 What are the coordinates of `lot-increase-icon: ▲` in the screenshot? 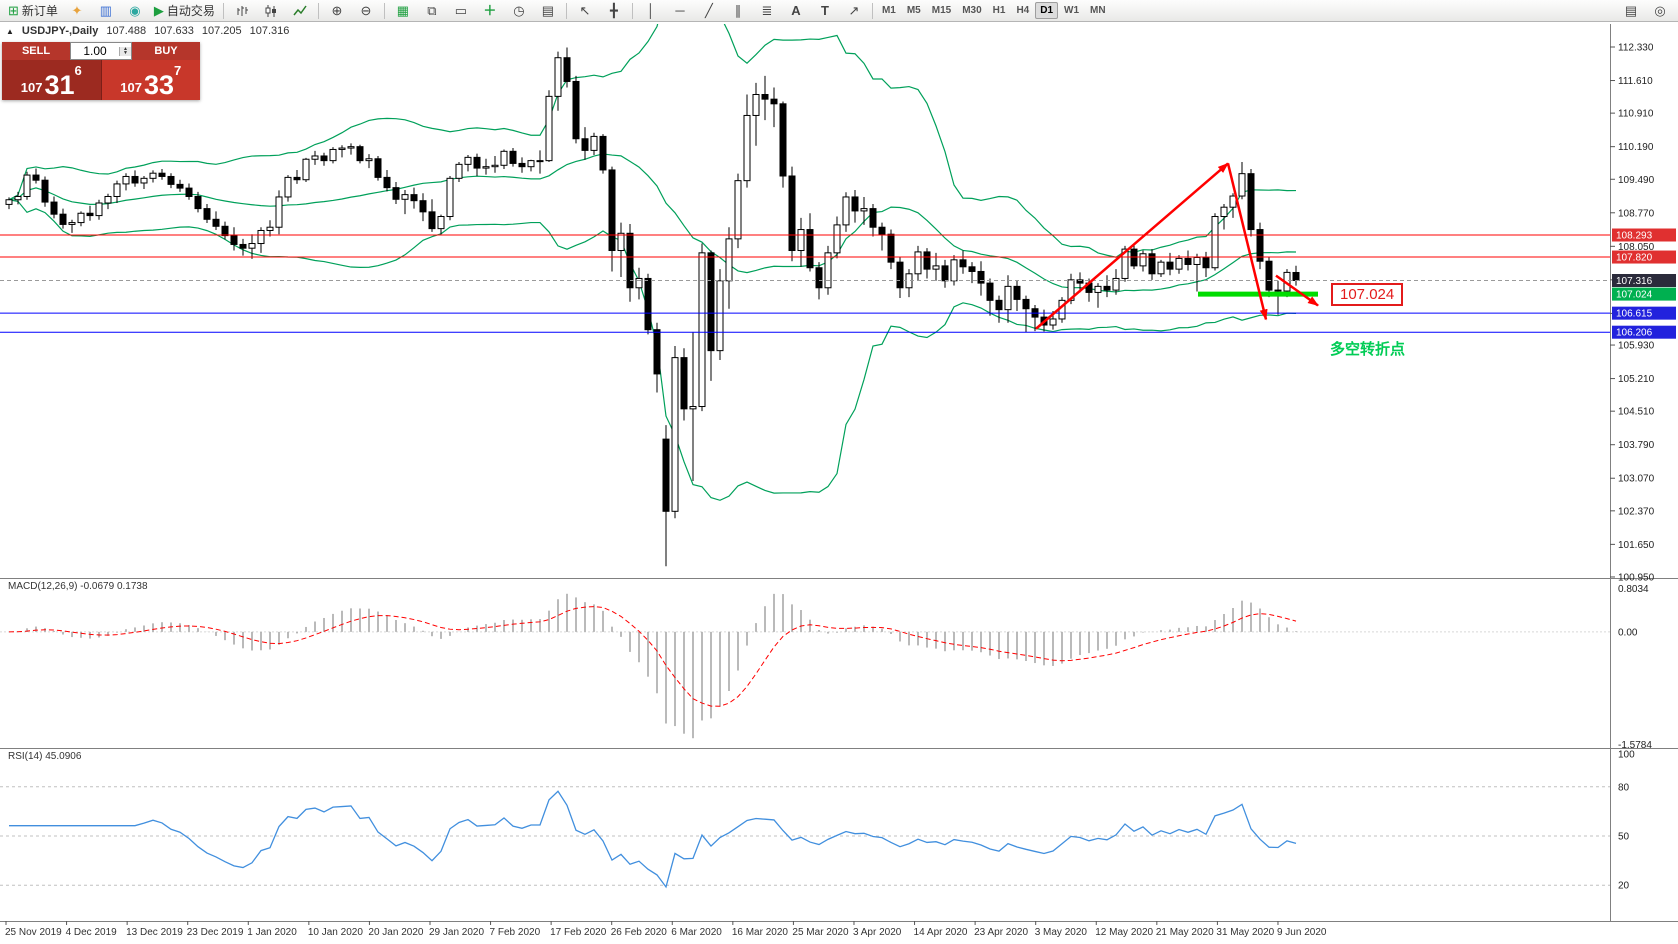 It's located at (125, 48).